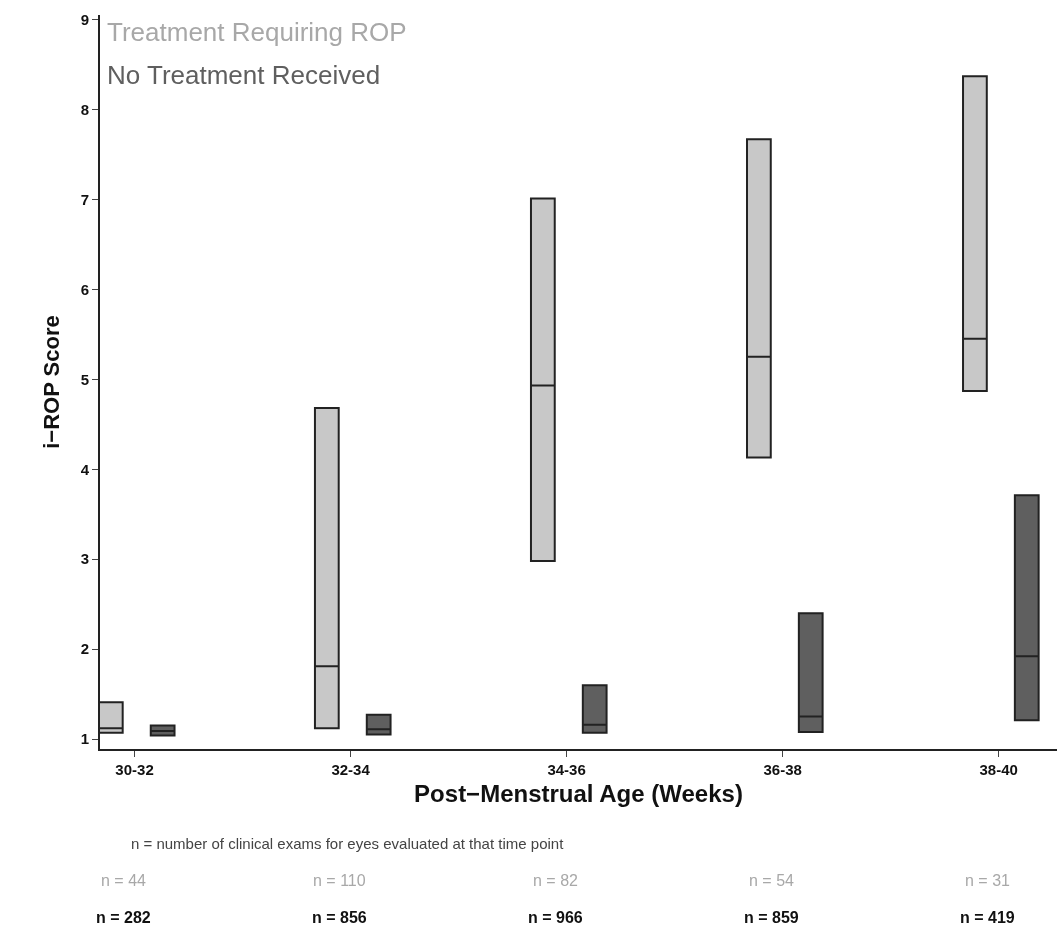 This screenshot has width=1062, height=949. I want to click on y-tick-label: 8, so click(84, 109).